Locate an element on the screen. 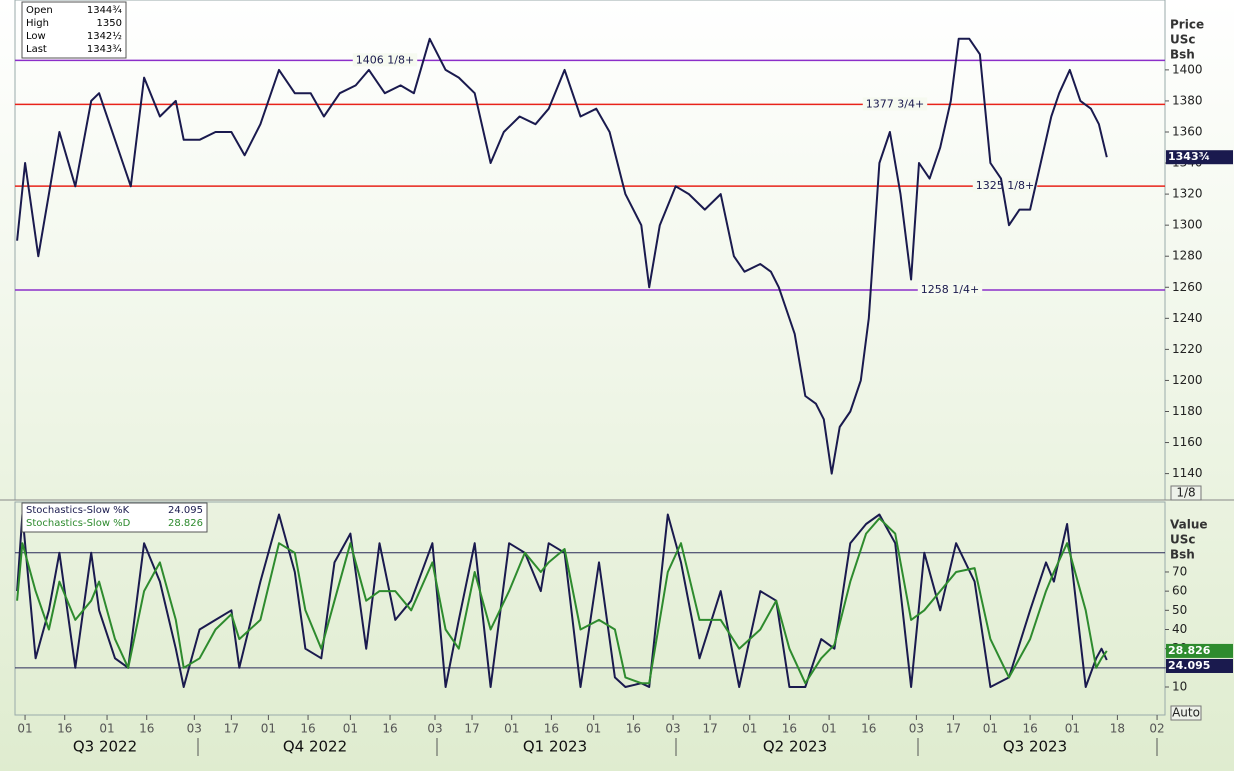 Image resolution: width=1234 pixels, height=771 pixels. axis-button-label: 1/8 is located at coordinates (1185, 493).